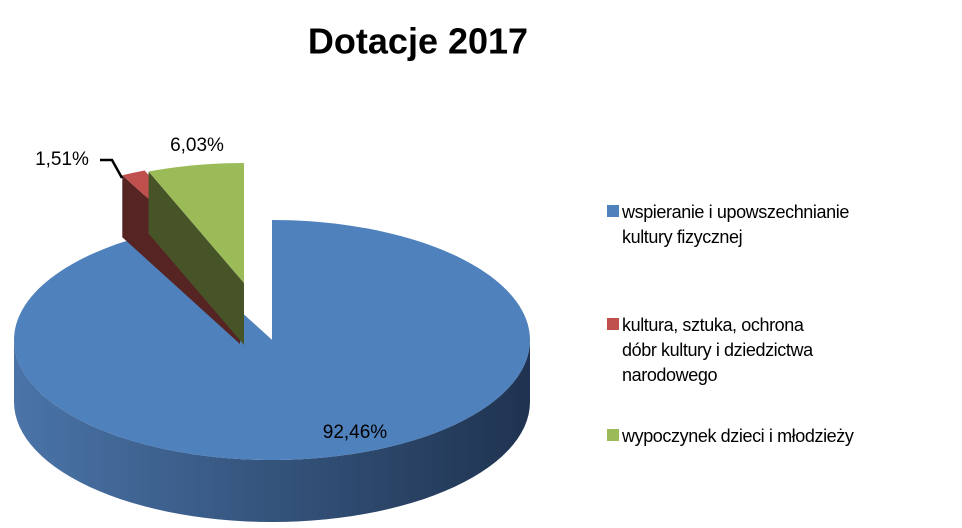  What do you see at coordinates (196, 223) in the screenshot?
I see `slice-top` at bounding box center [196, 223].